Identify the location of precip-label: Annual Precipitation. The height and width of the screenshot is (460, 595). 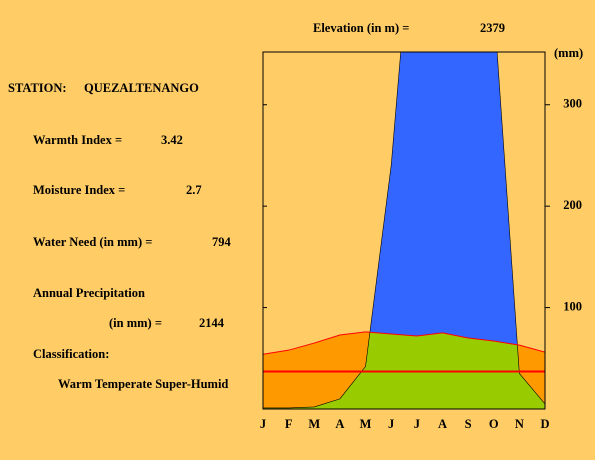
(89, 293).